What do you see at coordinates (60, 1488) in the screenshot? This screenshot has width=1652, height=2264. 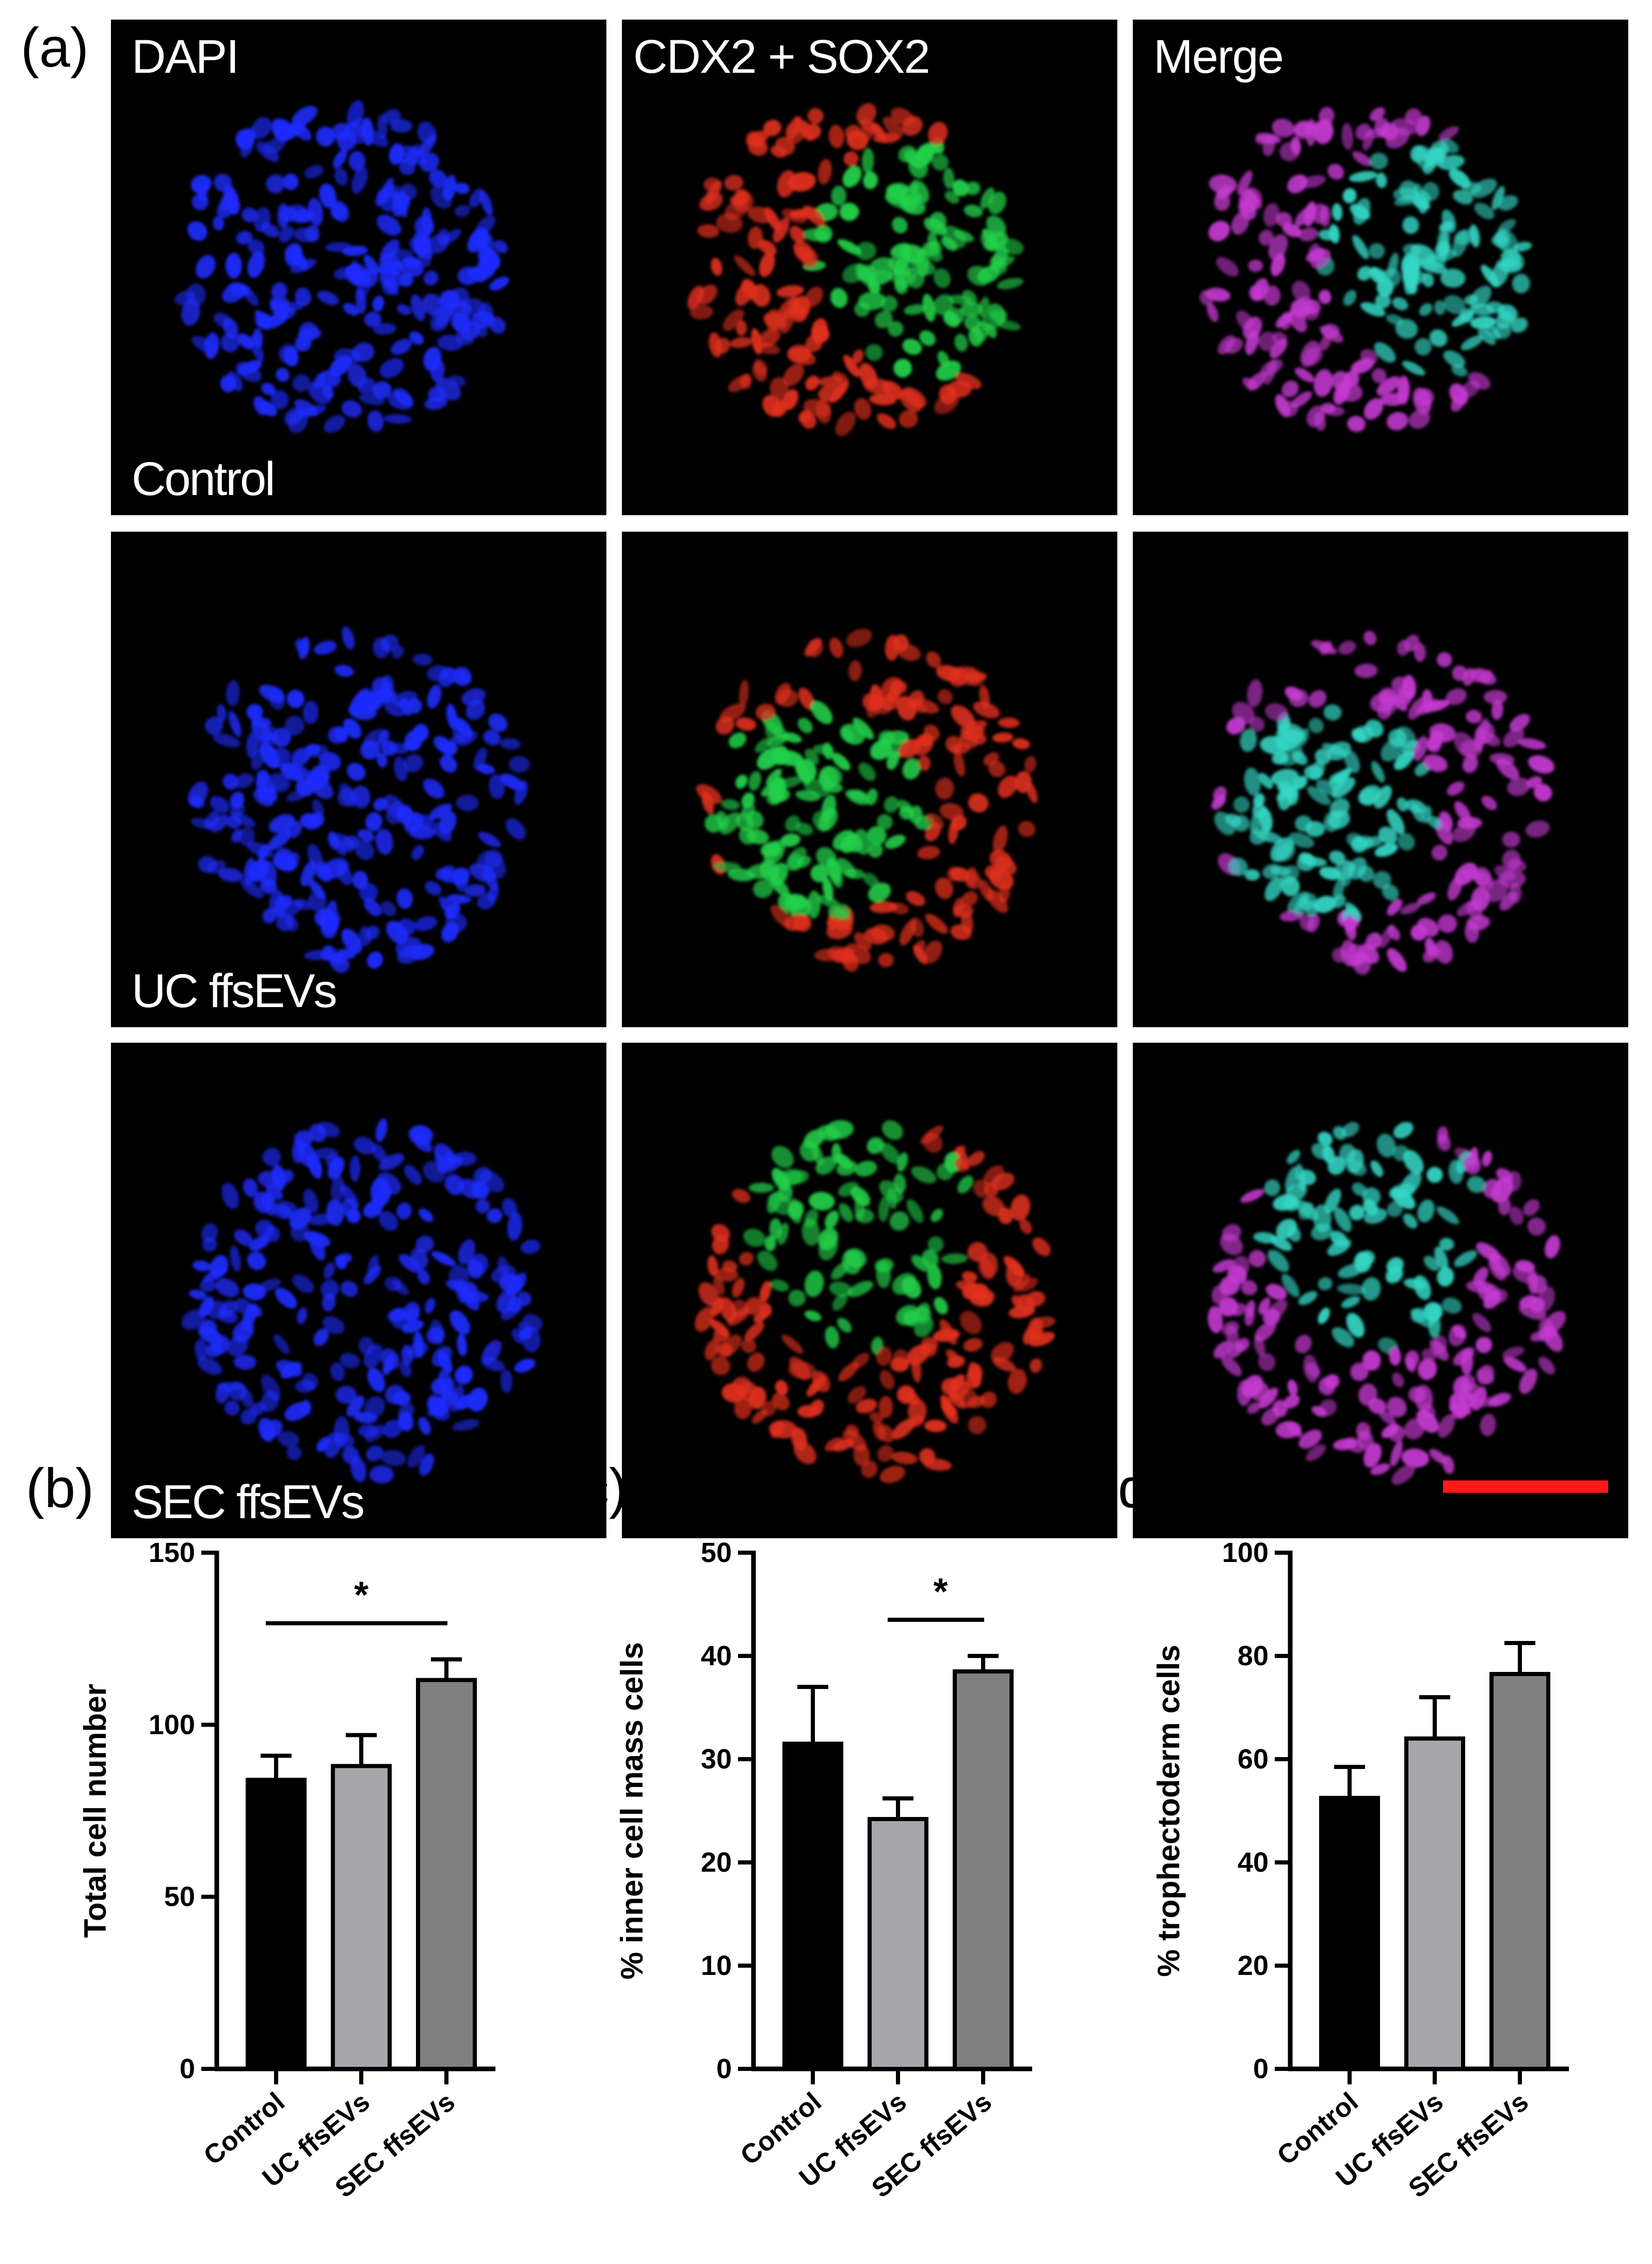 I see `panel-label: (b)` at bounding box center [60, 1488].